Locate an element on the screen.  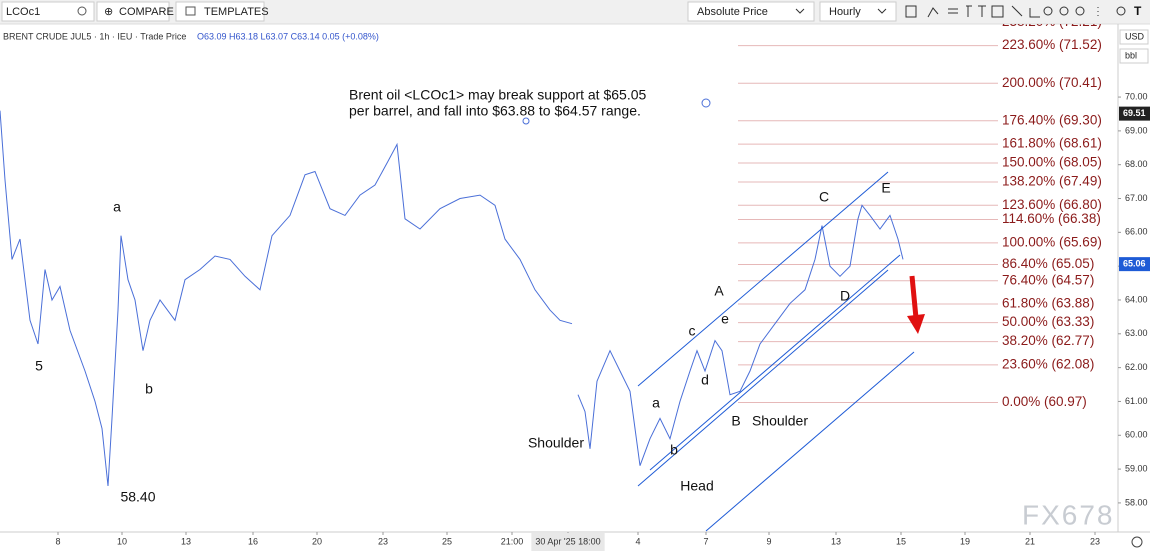
scale-label: Absolute Price is located at coordinates (732, 12).